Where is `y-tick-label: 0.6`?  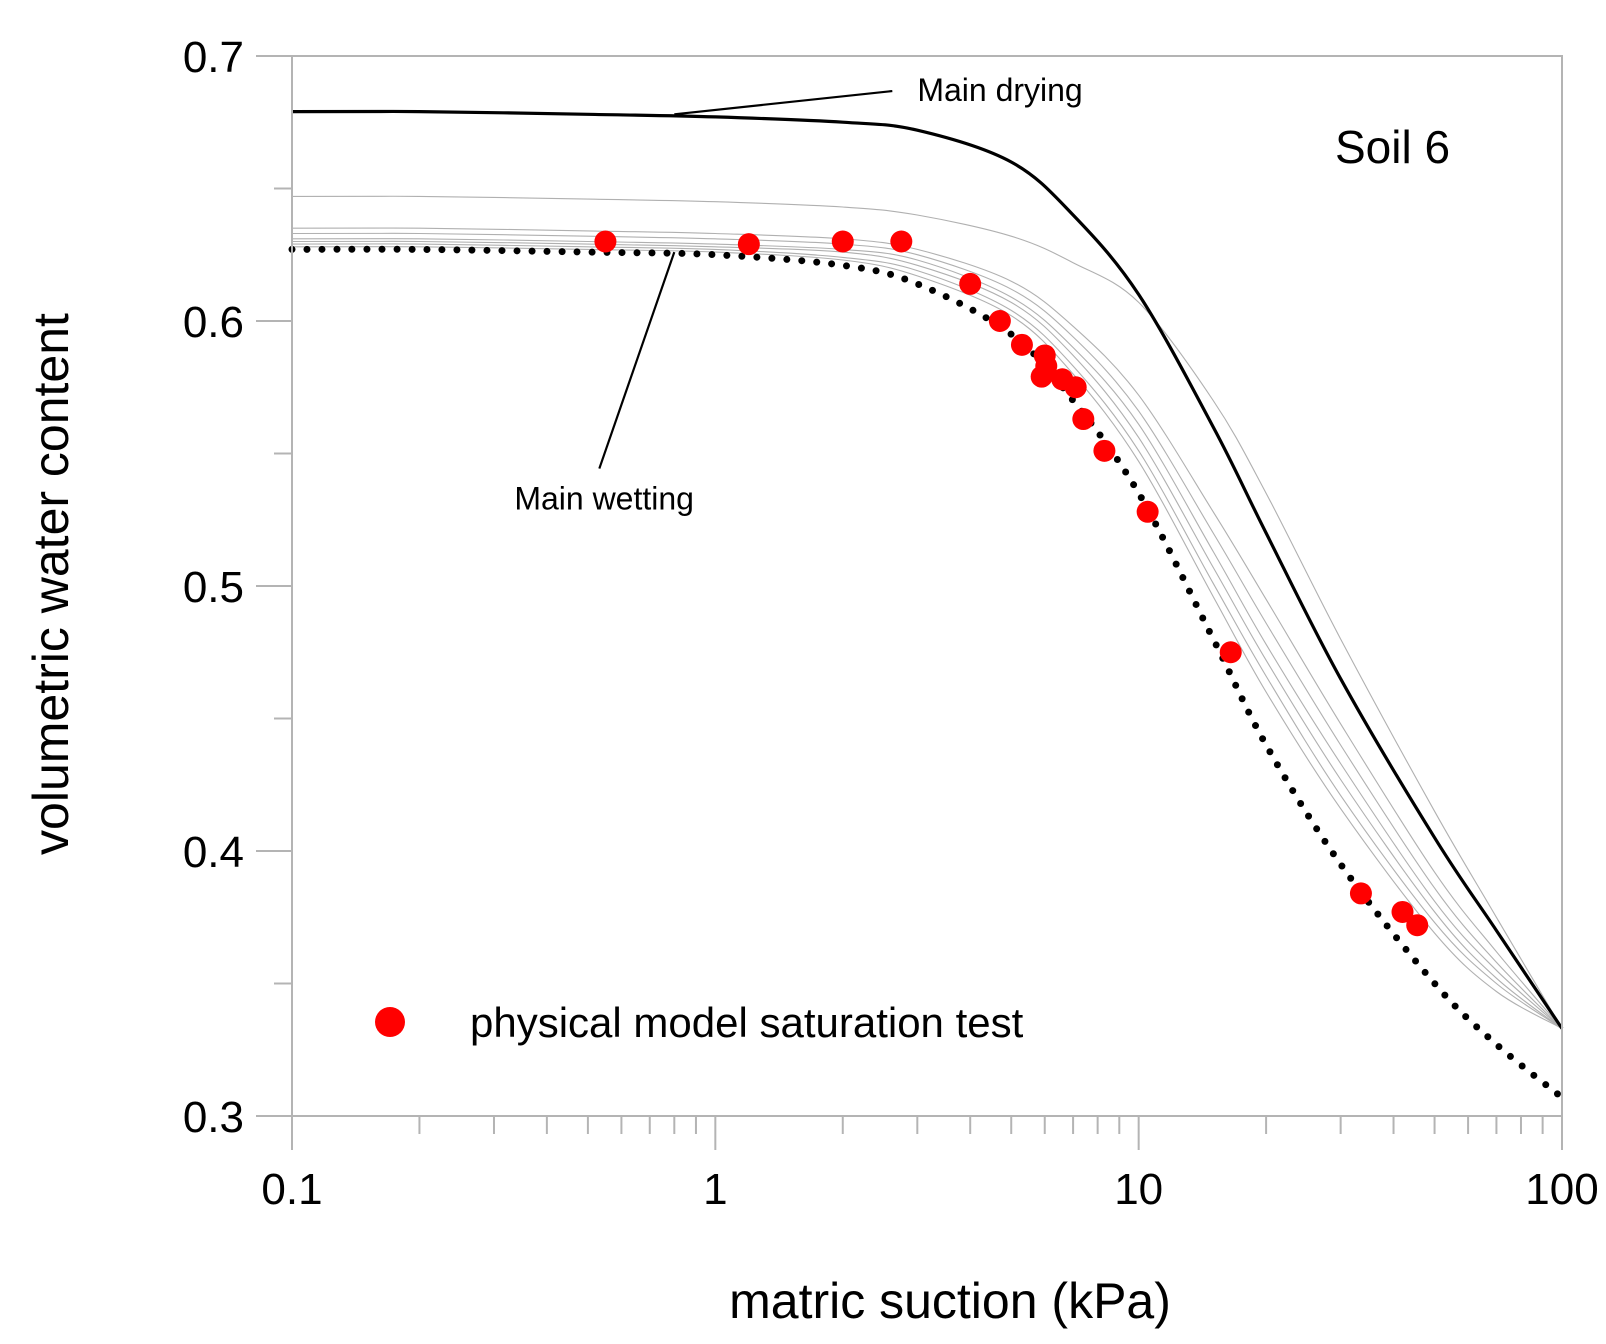 y-tick-label: 0.6 is located at coordinates (213, 322).